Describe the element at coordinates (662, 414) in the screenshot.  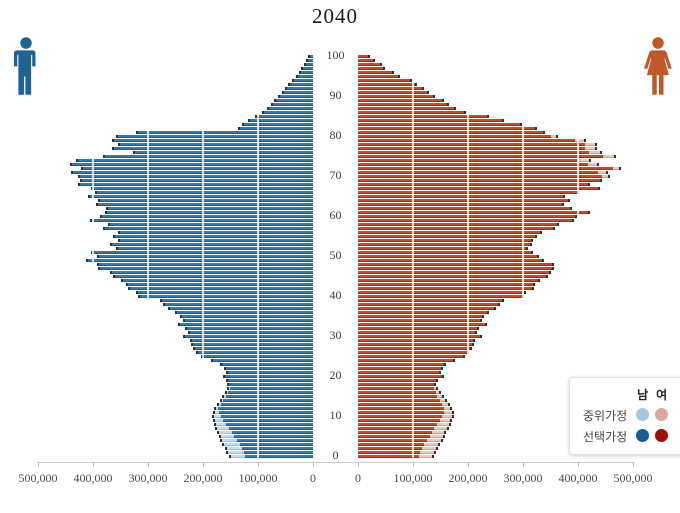
I see `legend-dot-female-median` at that location.